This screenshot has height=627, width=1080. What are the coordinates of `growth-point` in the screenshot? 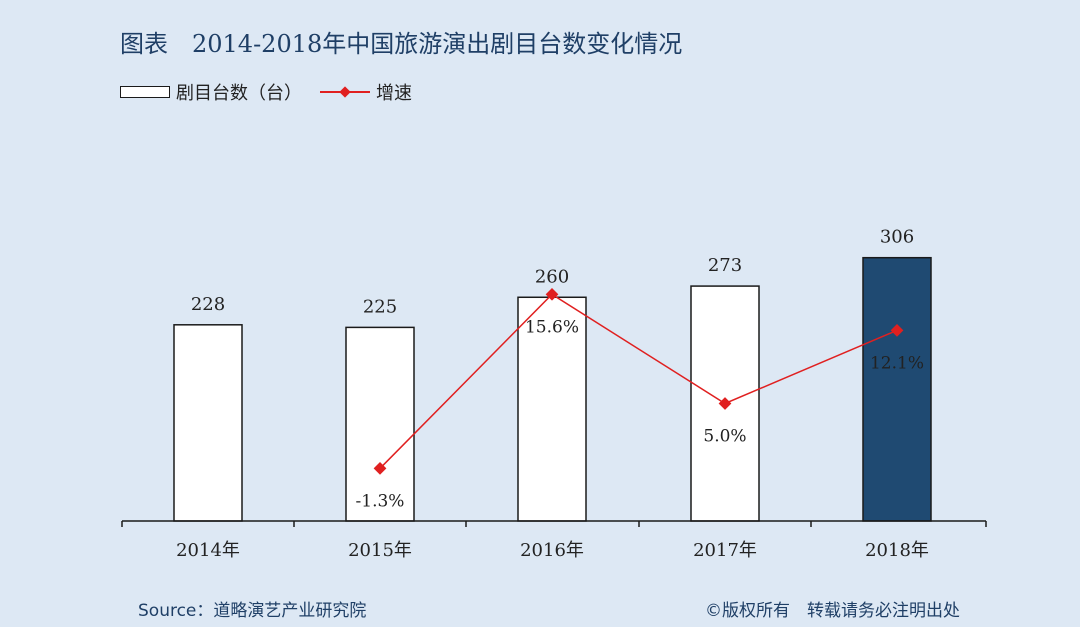 It's located at (380, 468).